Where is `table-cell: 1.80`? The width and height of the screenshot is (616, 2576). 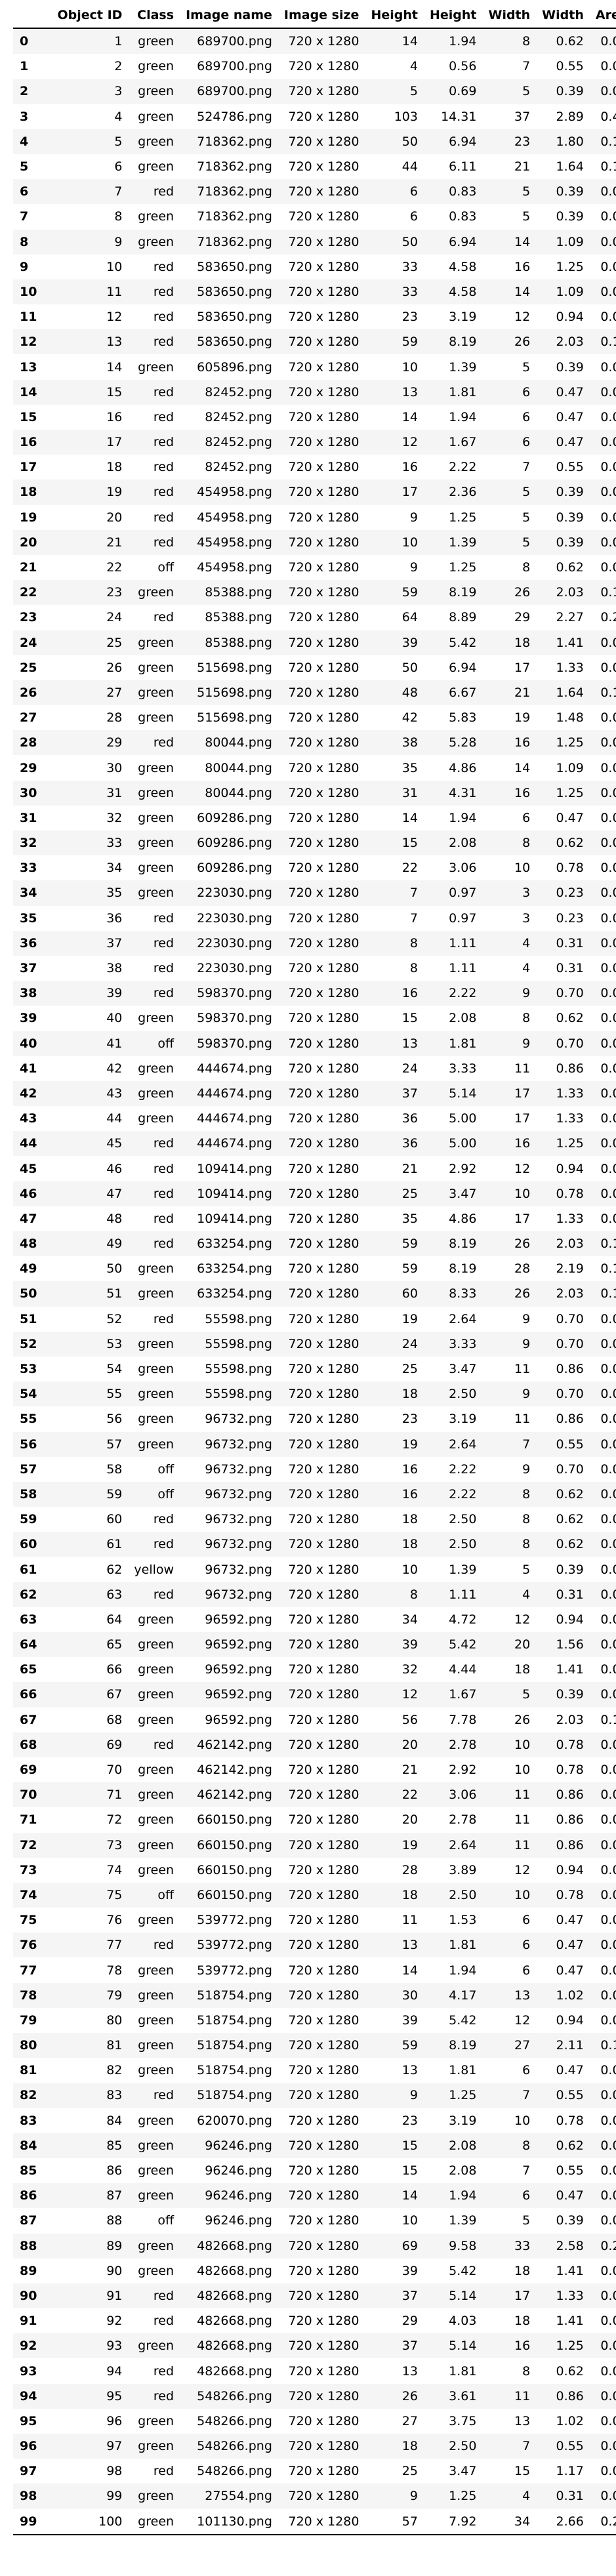 table-cell: 1.80 is located at coordinates (563, 141).